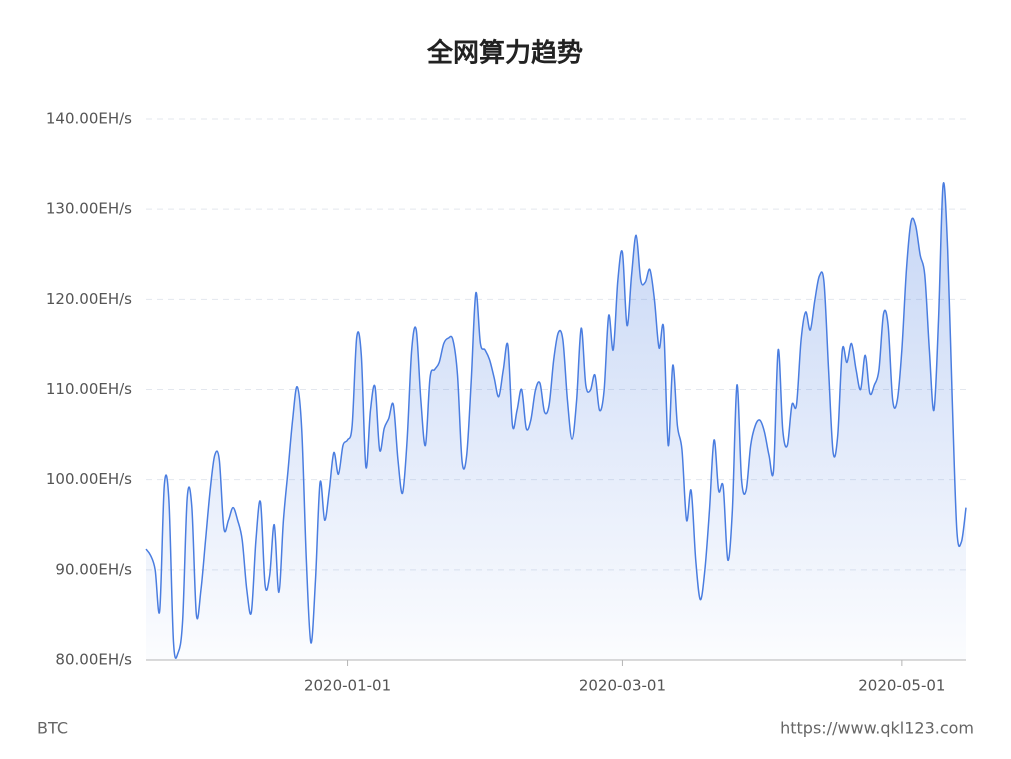 Image resolution: width=1011 pixels, height=759 pixels. Describe the element at coordinates (93, 569) in the screenshot. I see `y-tick-label: 90.00EH/s` at that location.